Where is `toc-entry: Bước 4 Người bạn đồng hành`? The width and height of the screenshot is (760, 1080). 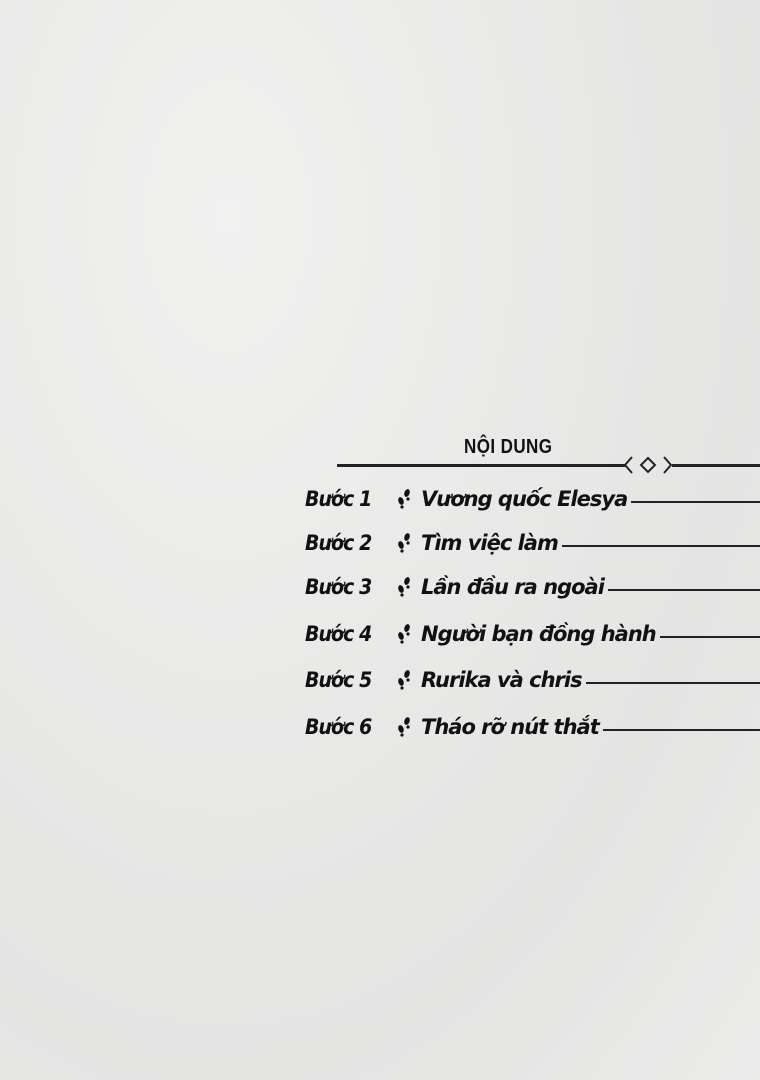 toc-entry: Bước 4 Người bạn đồng hành is located at coordinates (532, 634).